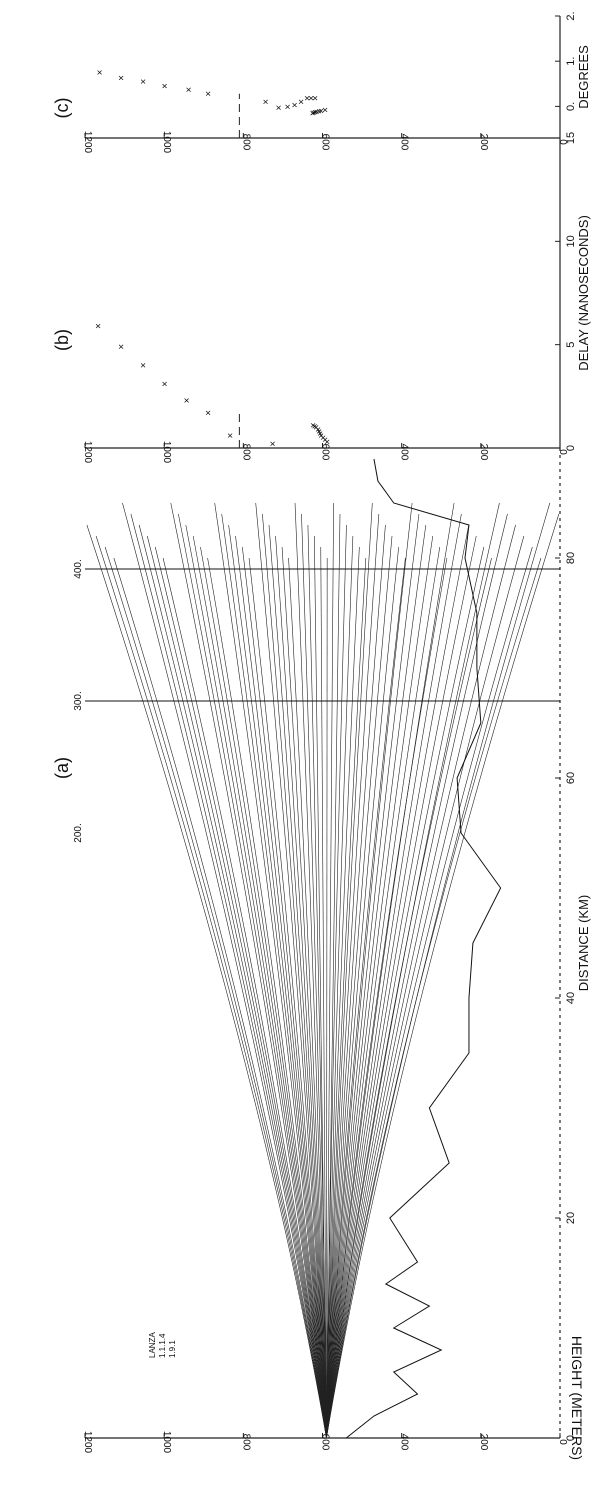 This screenshot has height=1508, width=599. What do you see at coordinates (325, 1442) in the screenshot?
I see `p0-ytick-label: 600` at bounding box center [325, 1442].